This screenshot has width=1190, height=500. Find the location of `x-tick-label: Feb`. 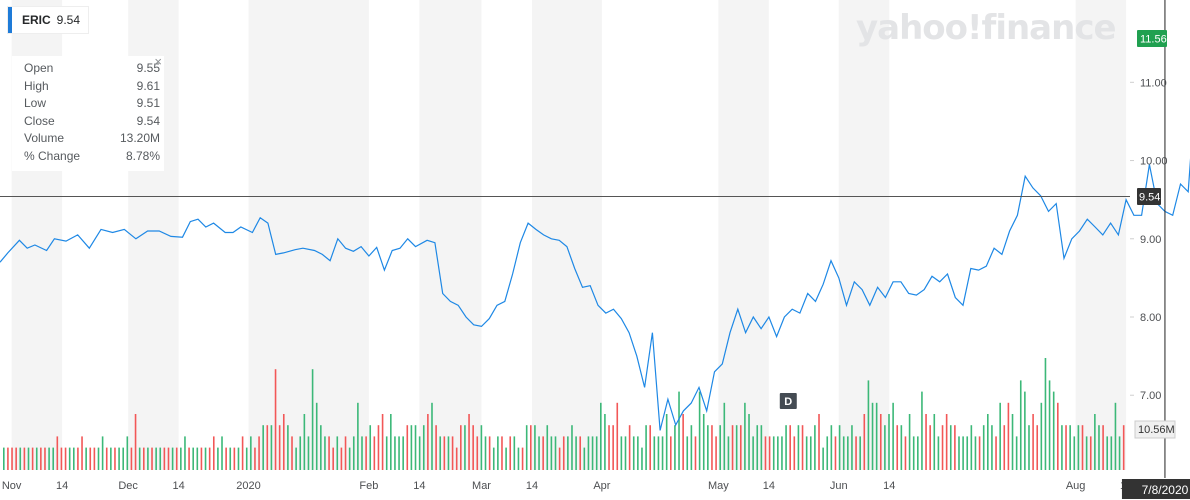

x-tick-label: Feb is located at coordinates (368, 486).